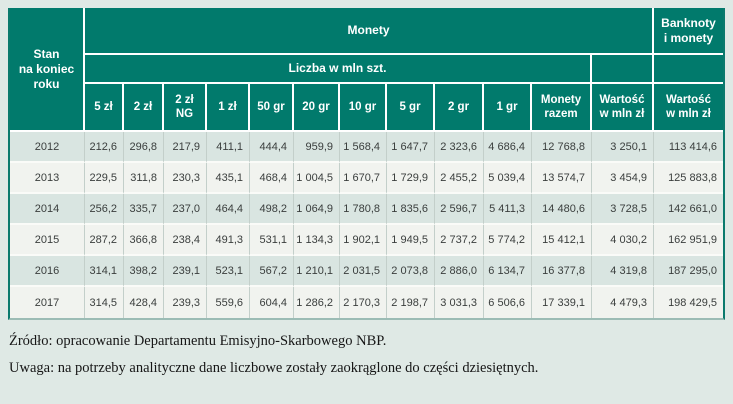 The width and height of the screenshot is (733, 404). What do you see at coordinates (508, 147) in the screenshot?
I see `value-cell: 4 686,4` at bounding box center [508, 147].